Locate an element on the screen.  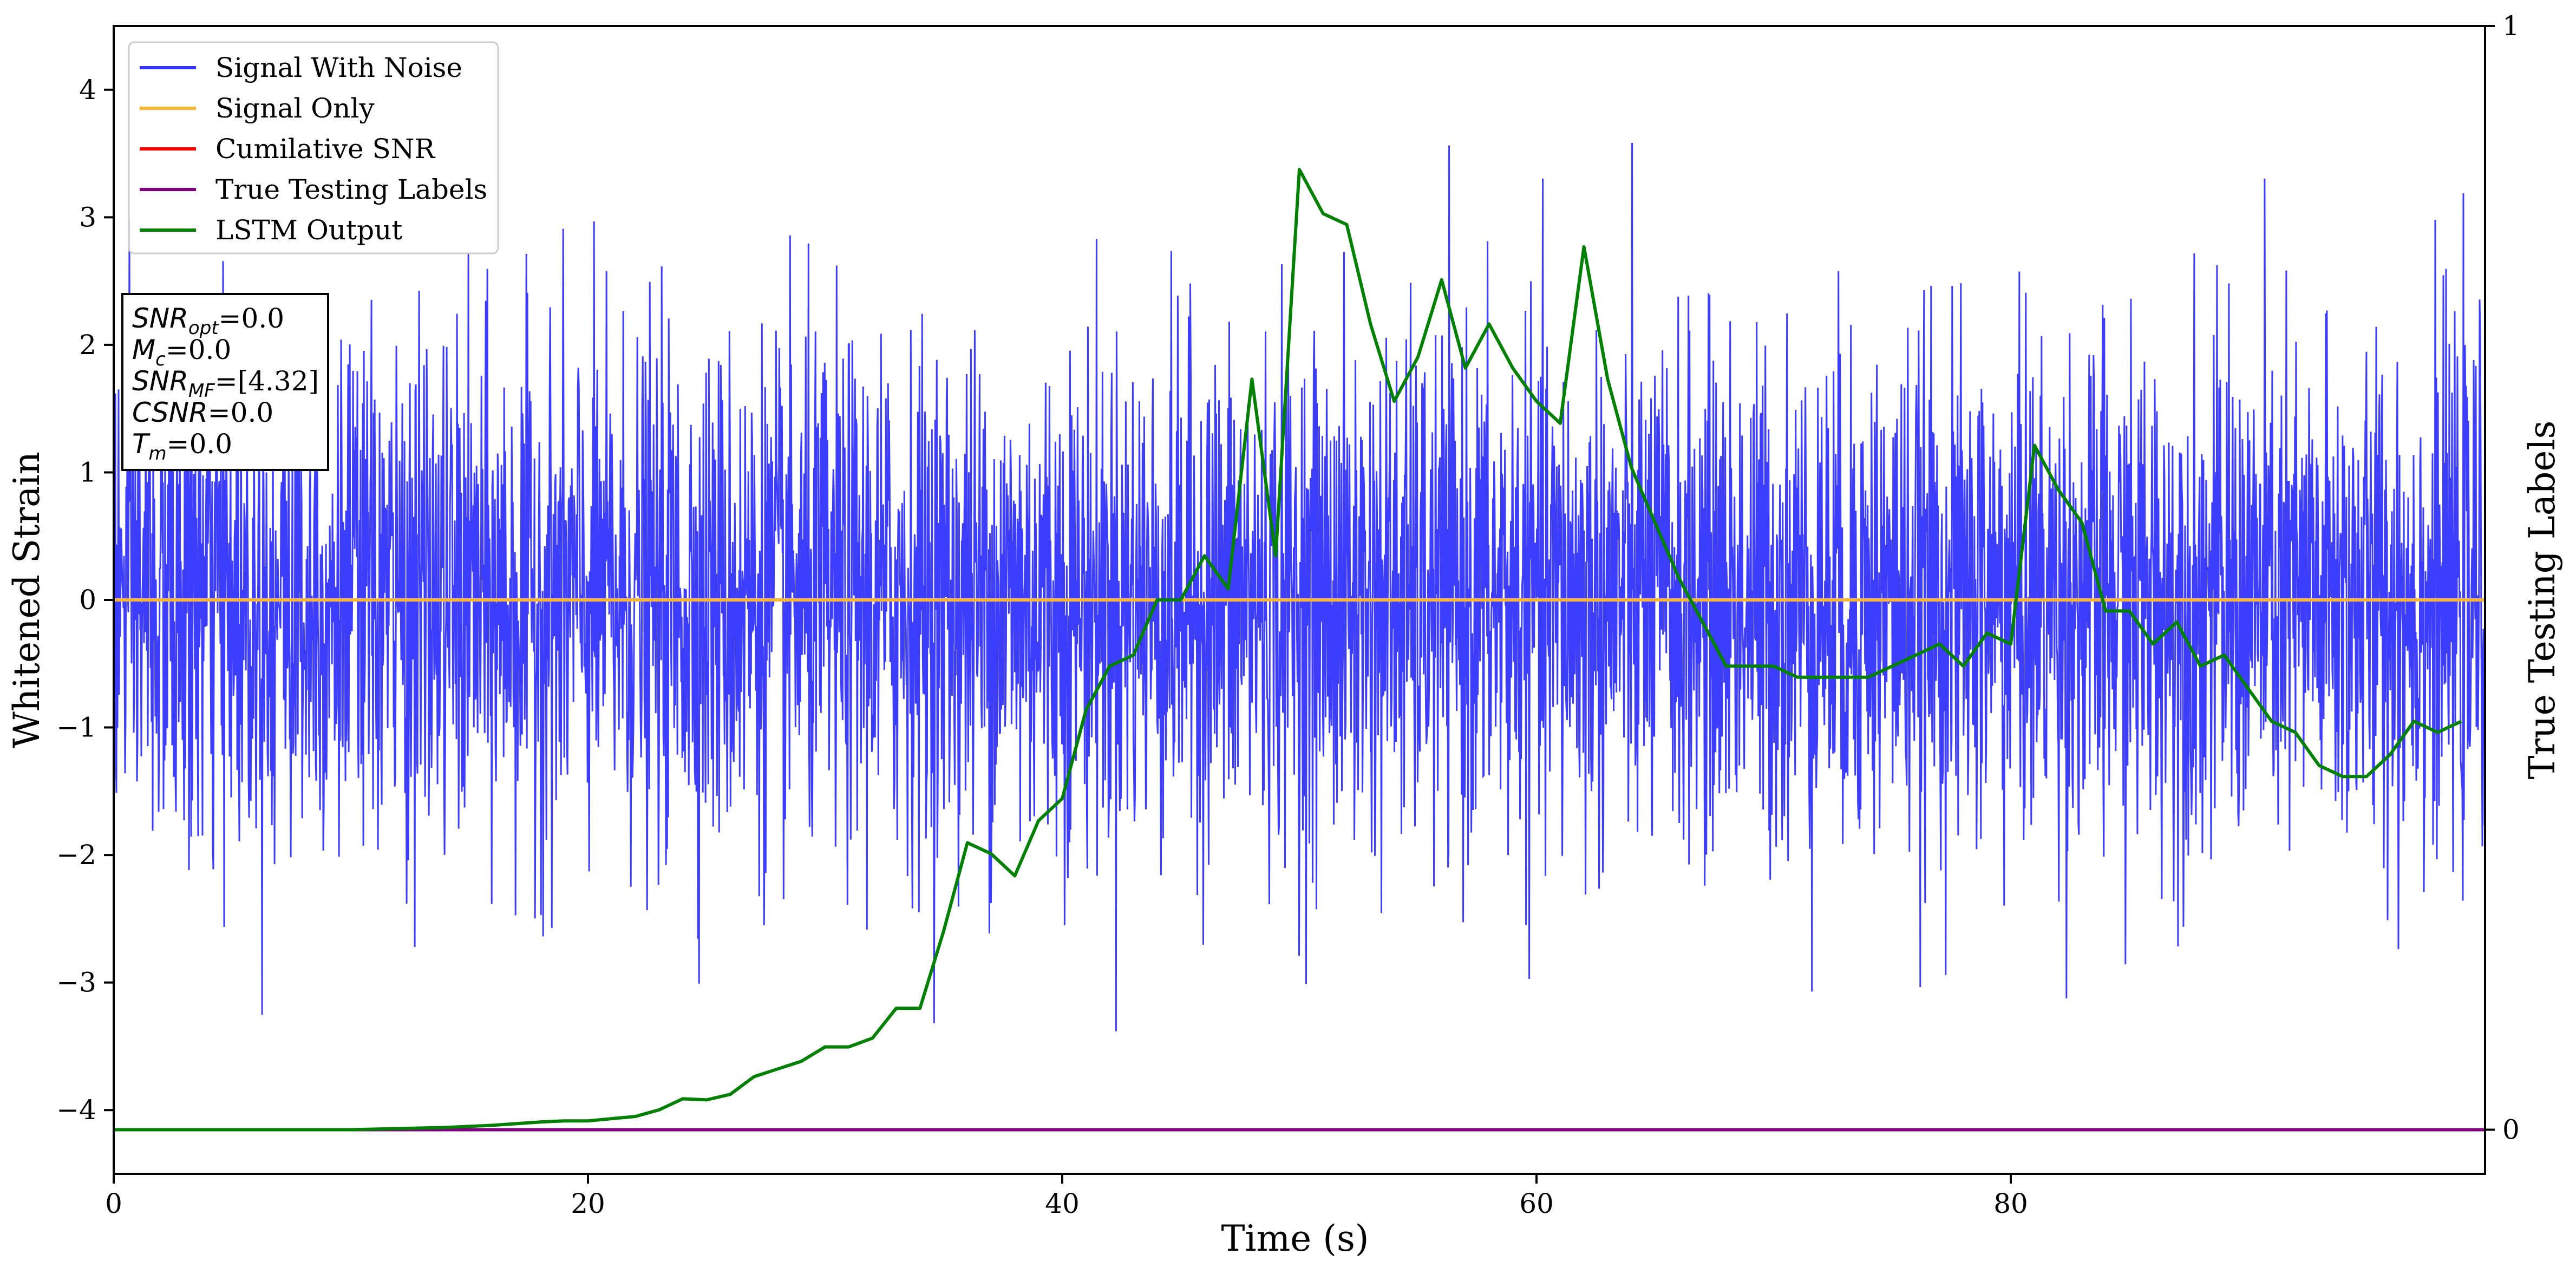
y-tick-label: −4 is located at coordinates (76, 1110).